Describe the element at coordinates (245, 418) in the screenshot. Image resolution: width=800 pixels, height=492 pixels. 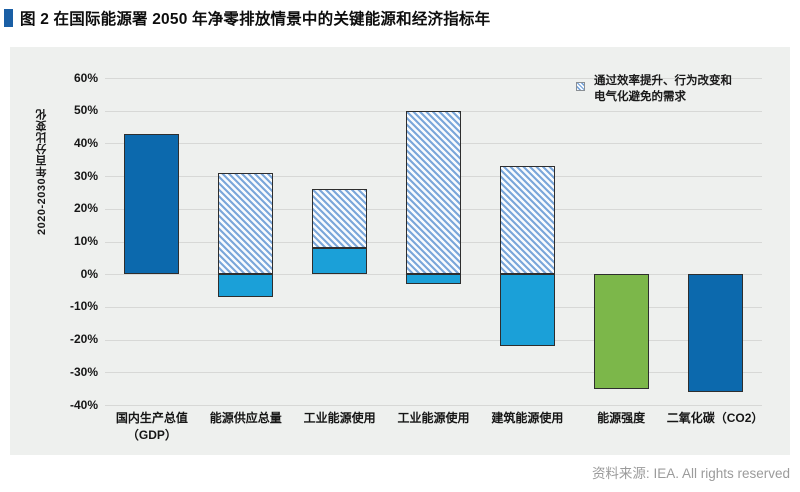
I see `category-label: 能源供应总量` at that location.